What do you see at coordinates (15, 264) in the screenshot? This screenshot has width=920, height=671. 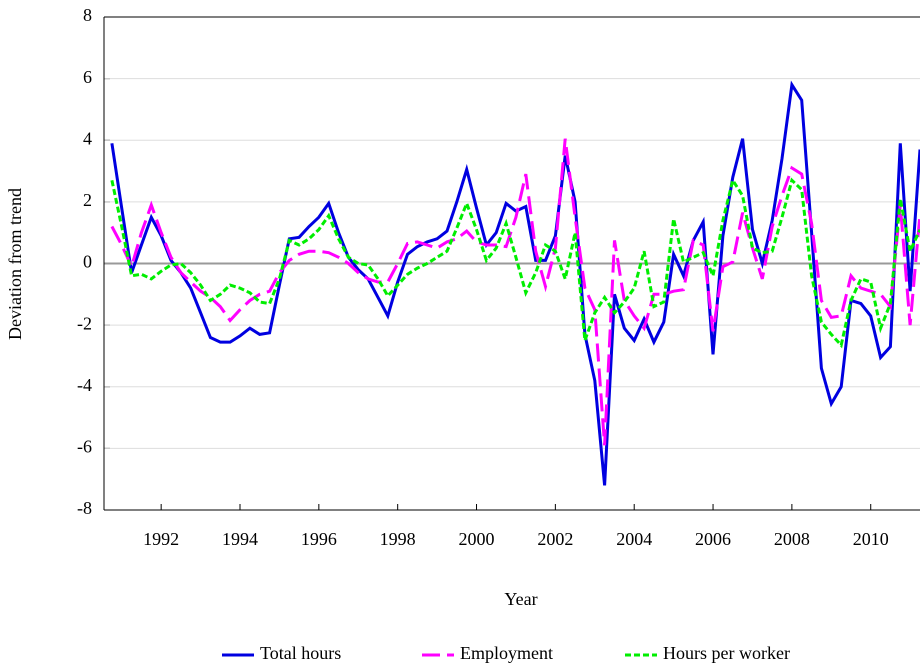 I see `y-axis-label: Deviation from trend` at bounding box center [15, 264].